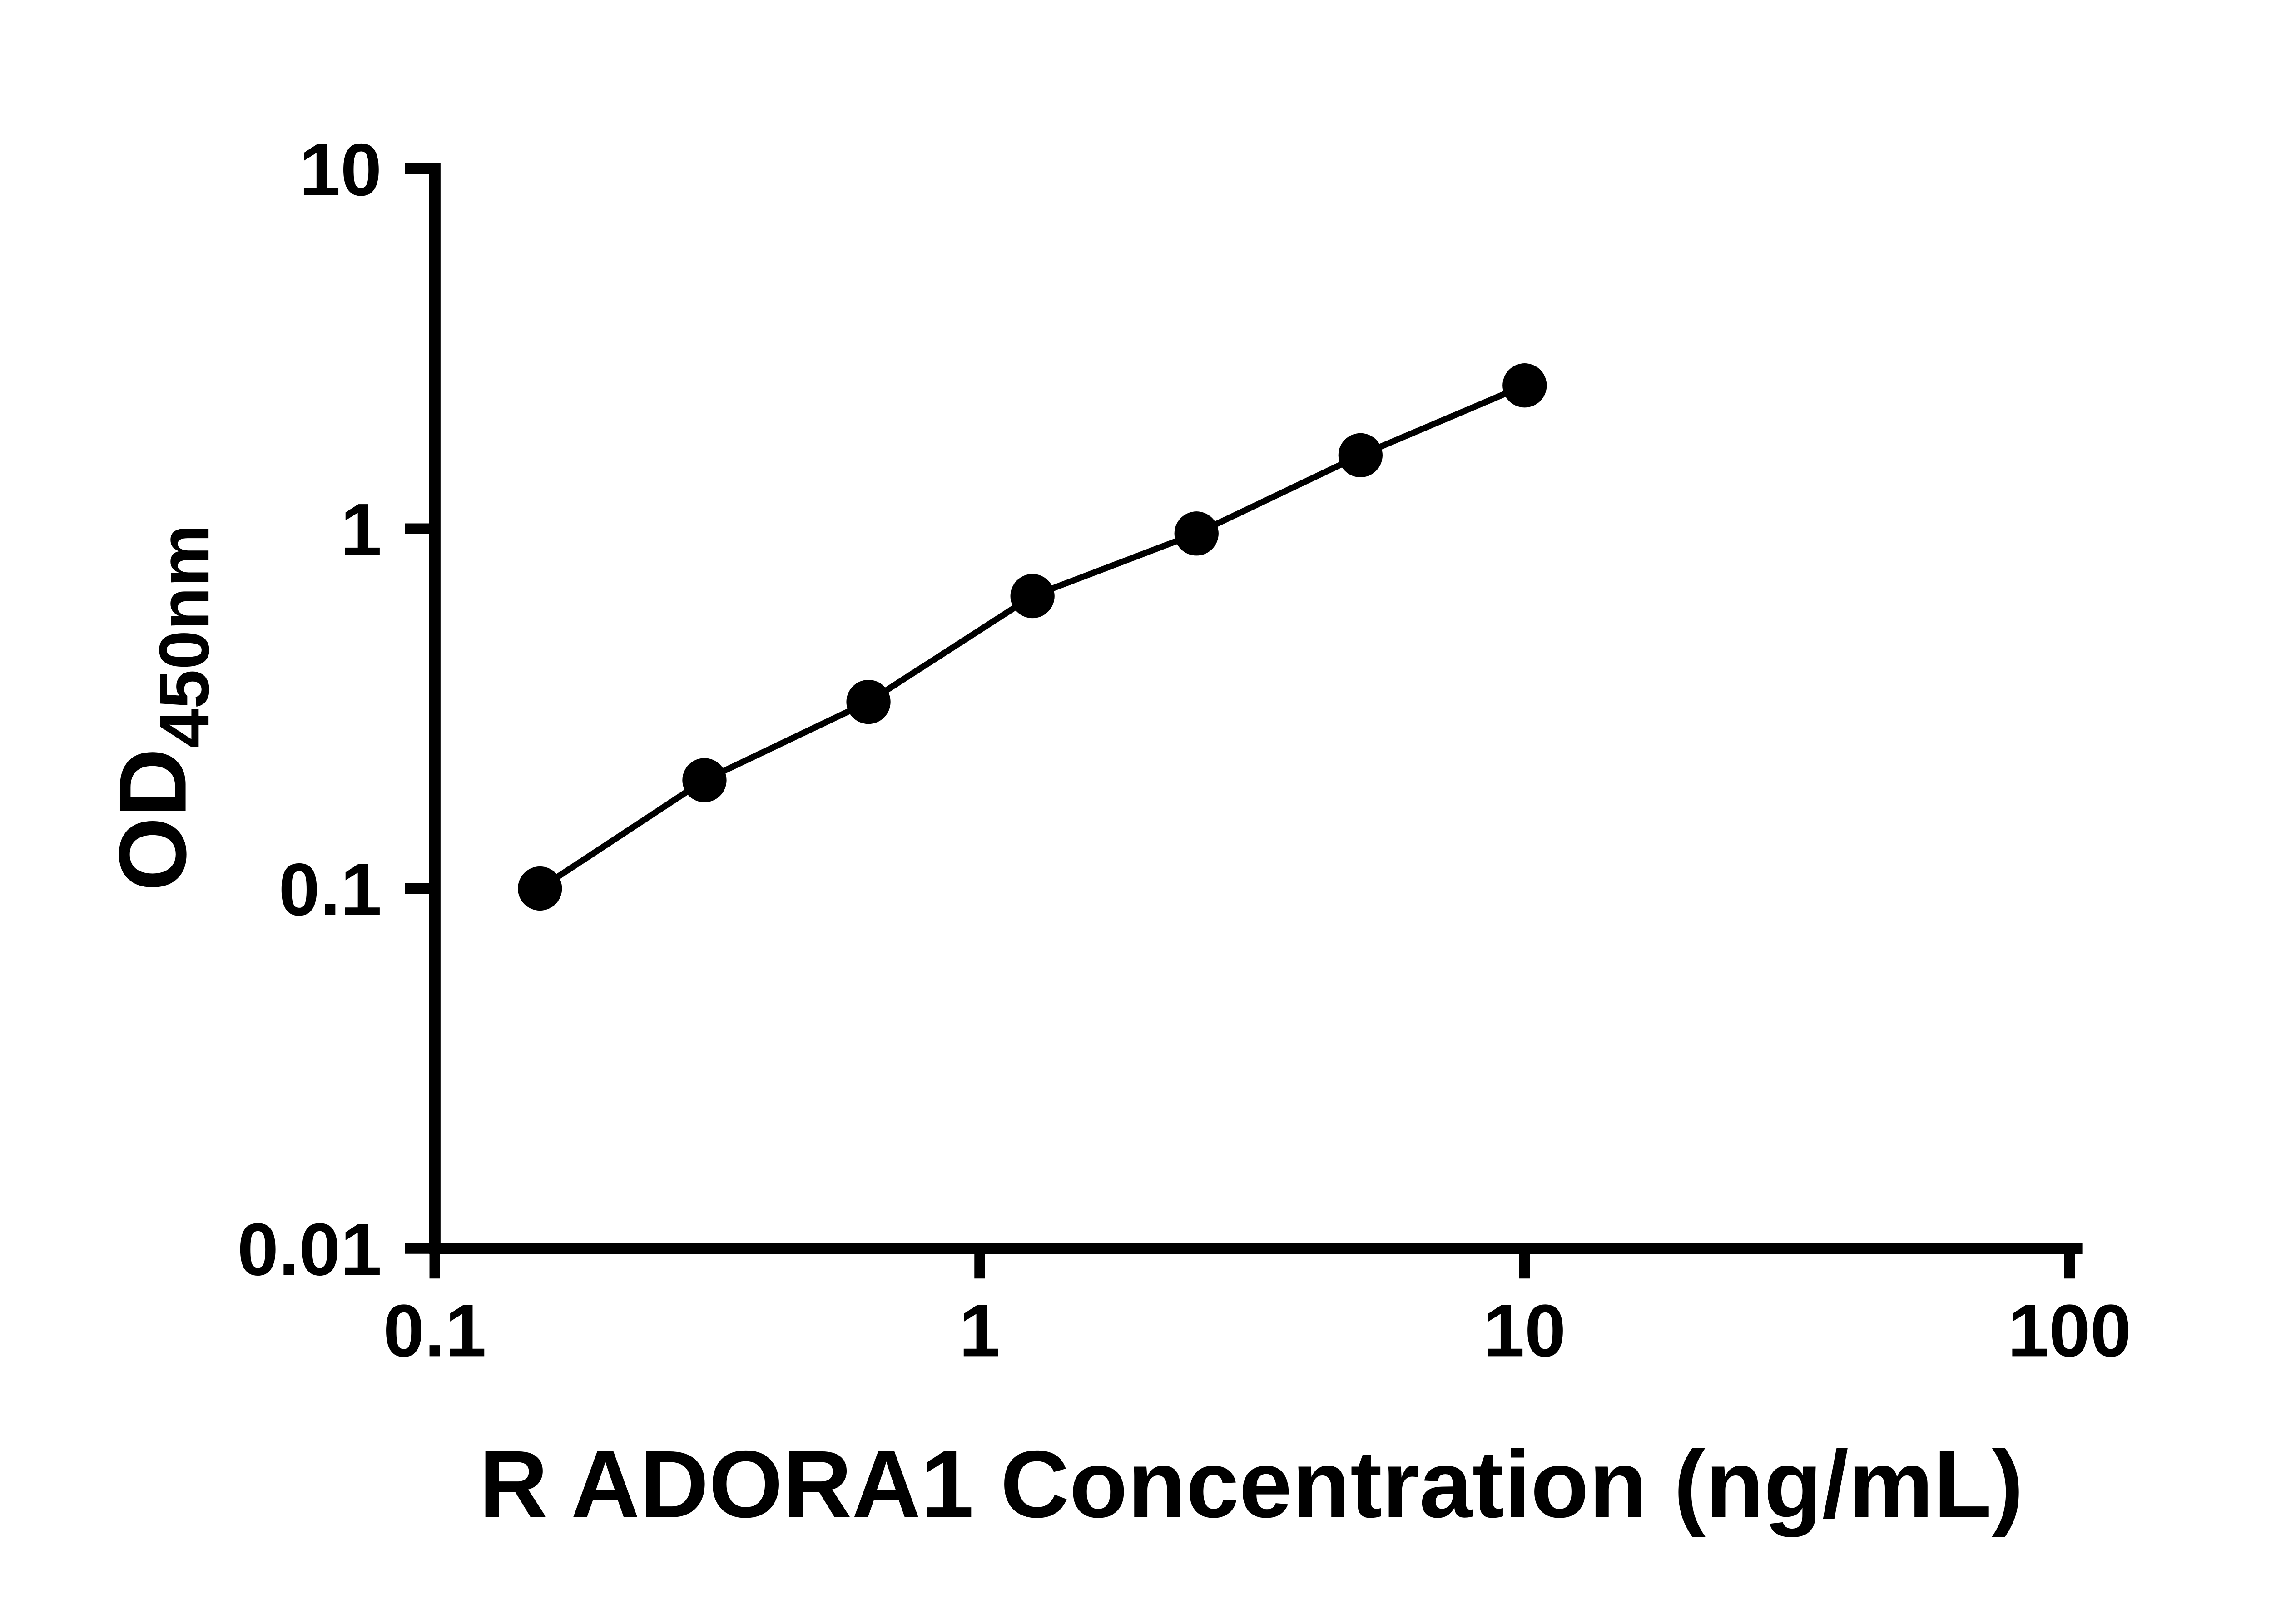 This screenshot has width=2271, height=1624. Describe the element at coordinates (340, 169) in the screenshot. I see `y-tick-label: 10` at that location.